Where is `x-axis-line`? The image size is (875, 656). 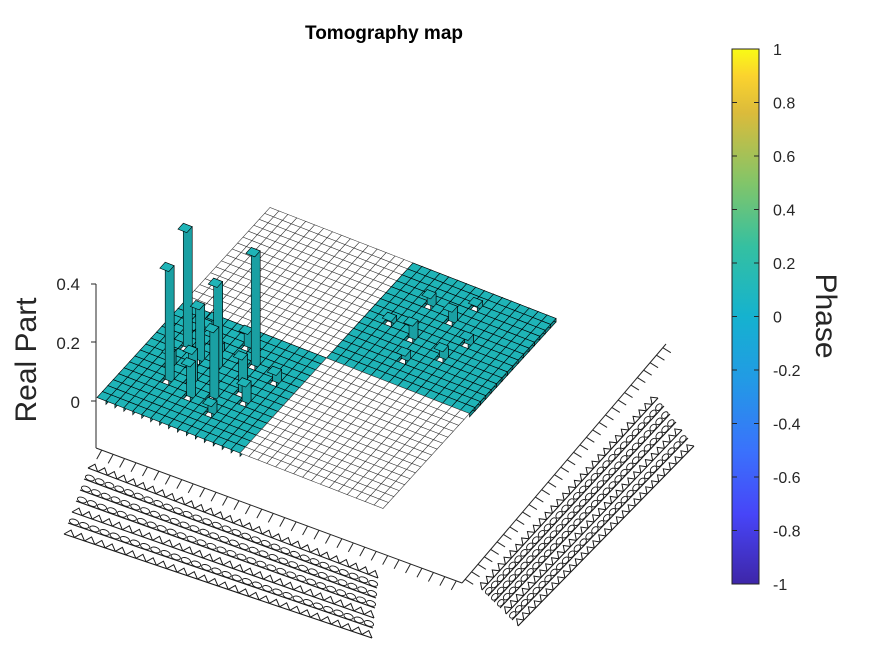 x-axis-line is located at coordinates (279, 515).